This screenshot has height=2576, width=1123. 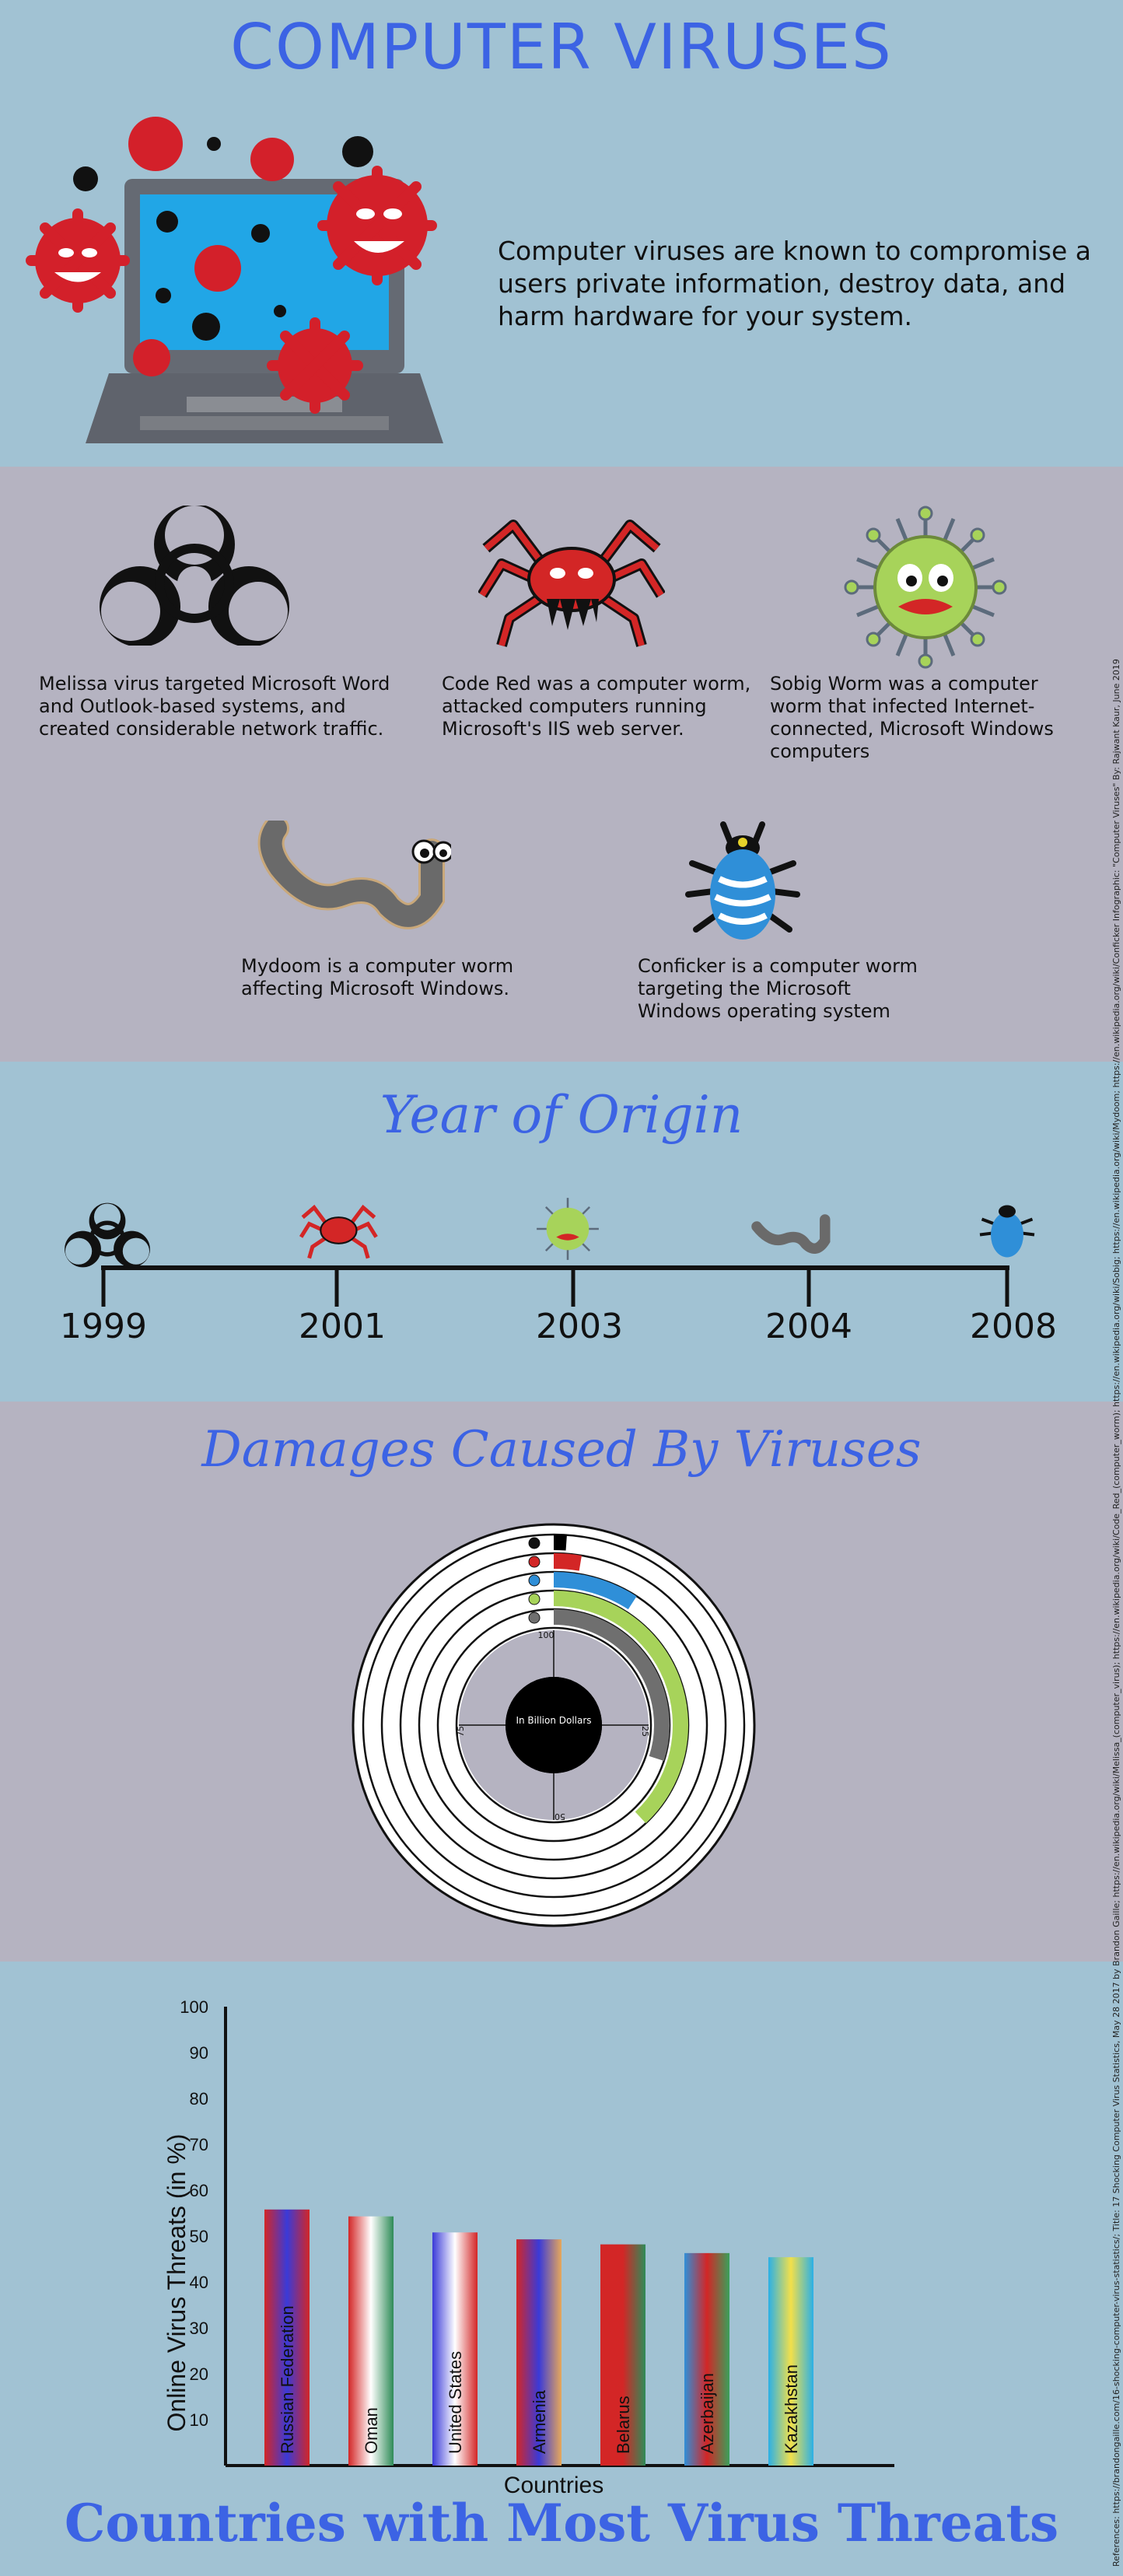 I want to click on y-axis-label: Online Virus Threats (in %), so click(x=177, y=2283).